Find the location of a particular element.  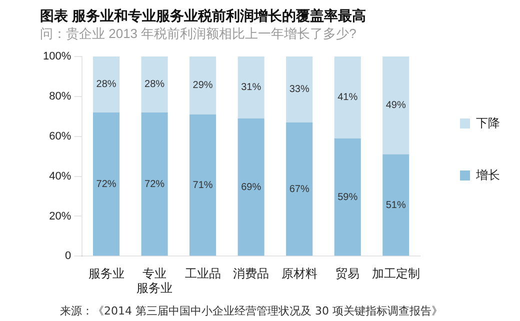

data-label: 67% is located at coordinates (299, 189).